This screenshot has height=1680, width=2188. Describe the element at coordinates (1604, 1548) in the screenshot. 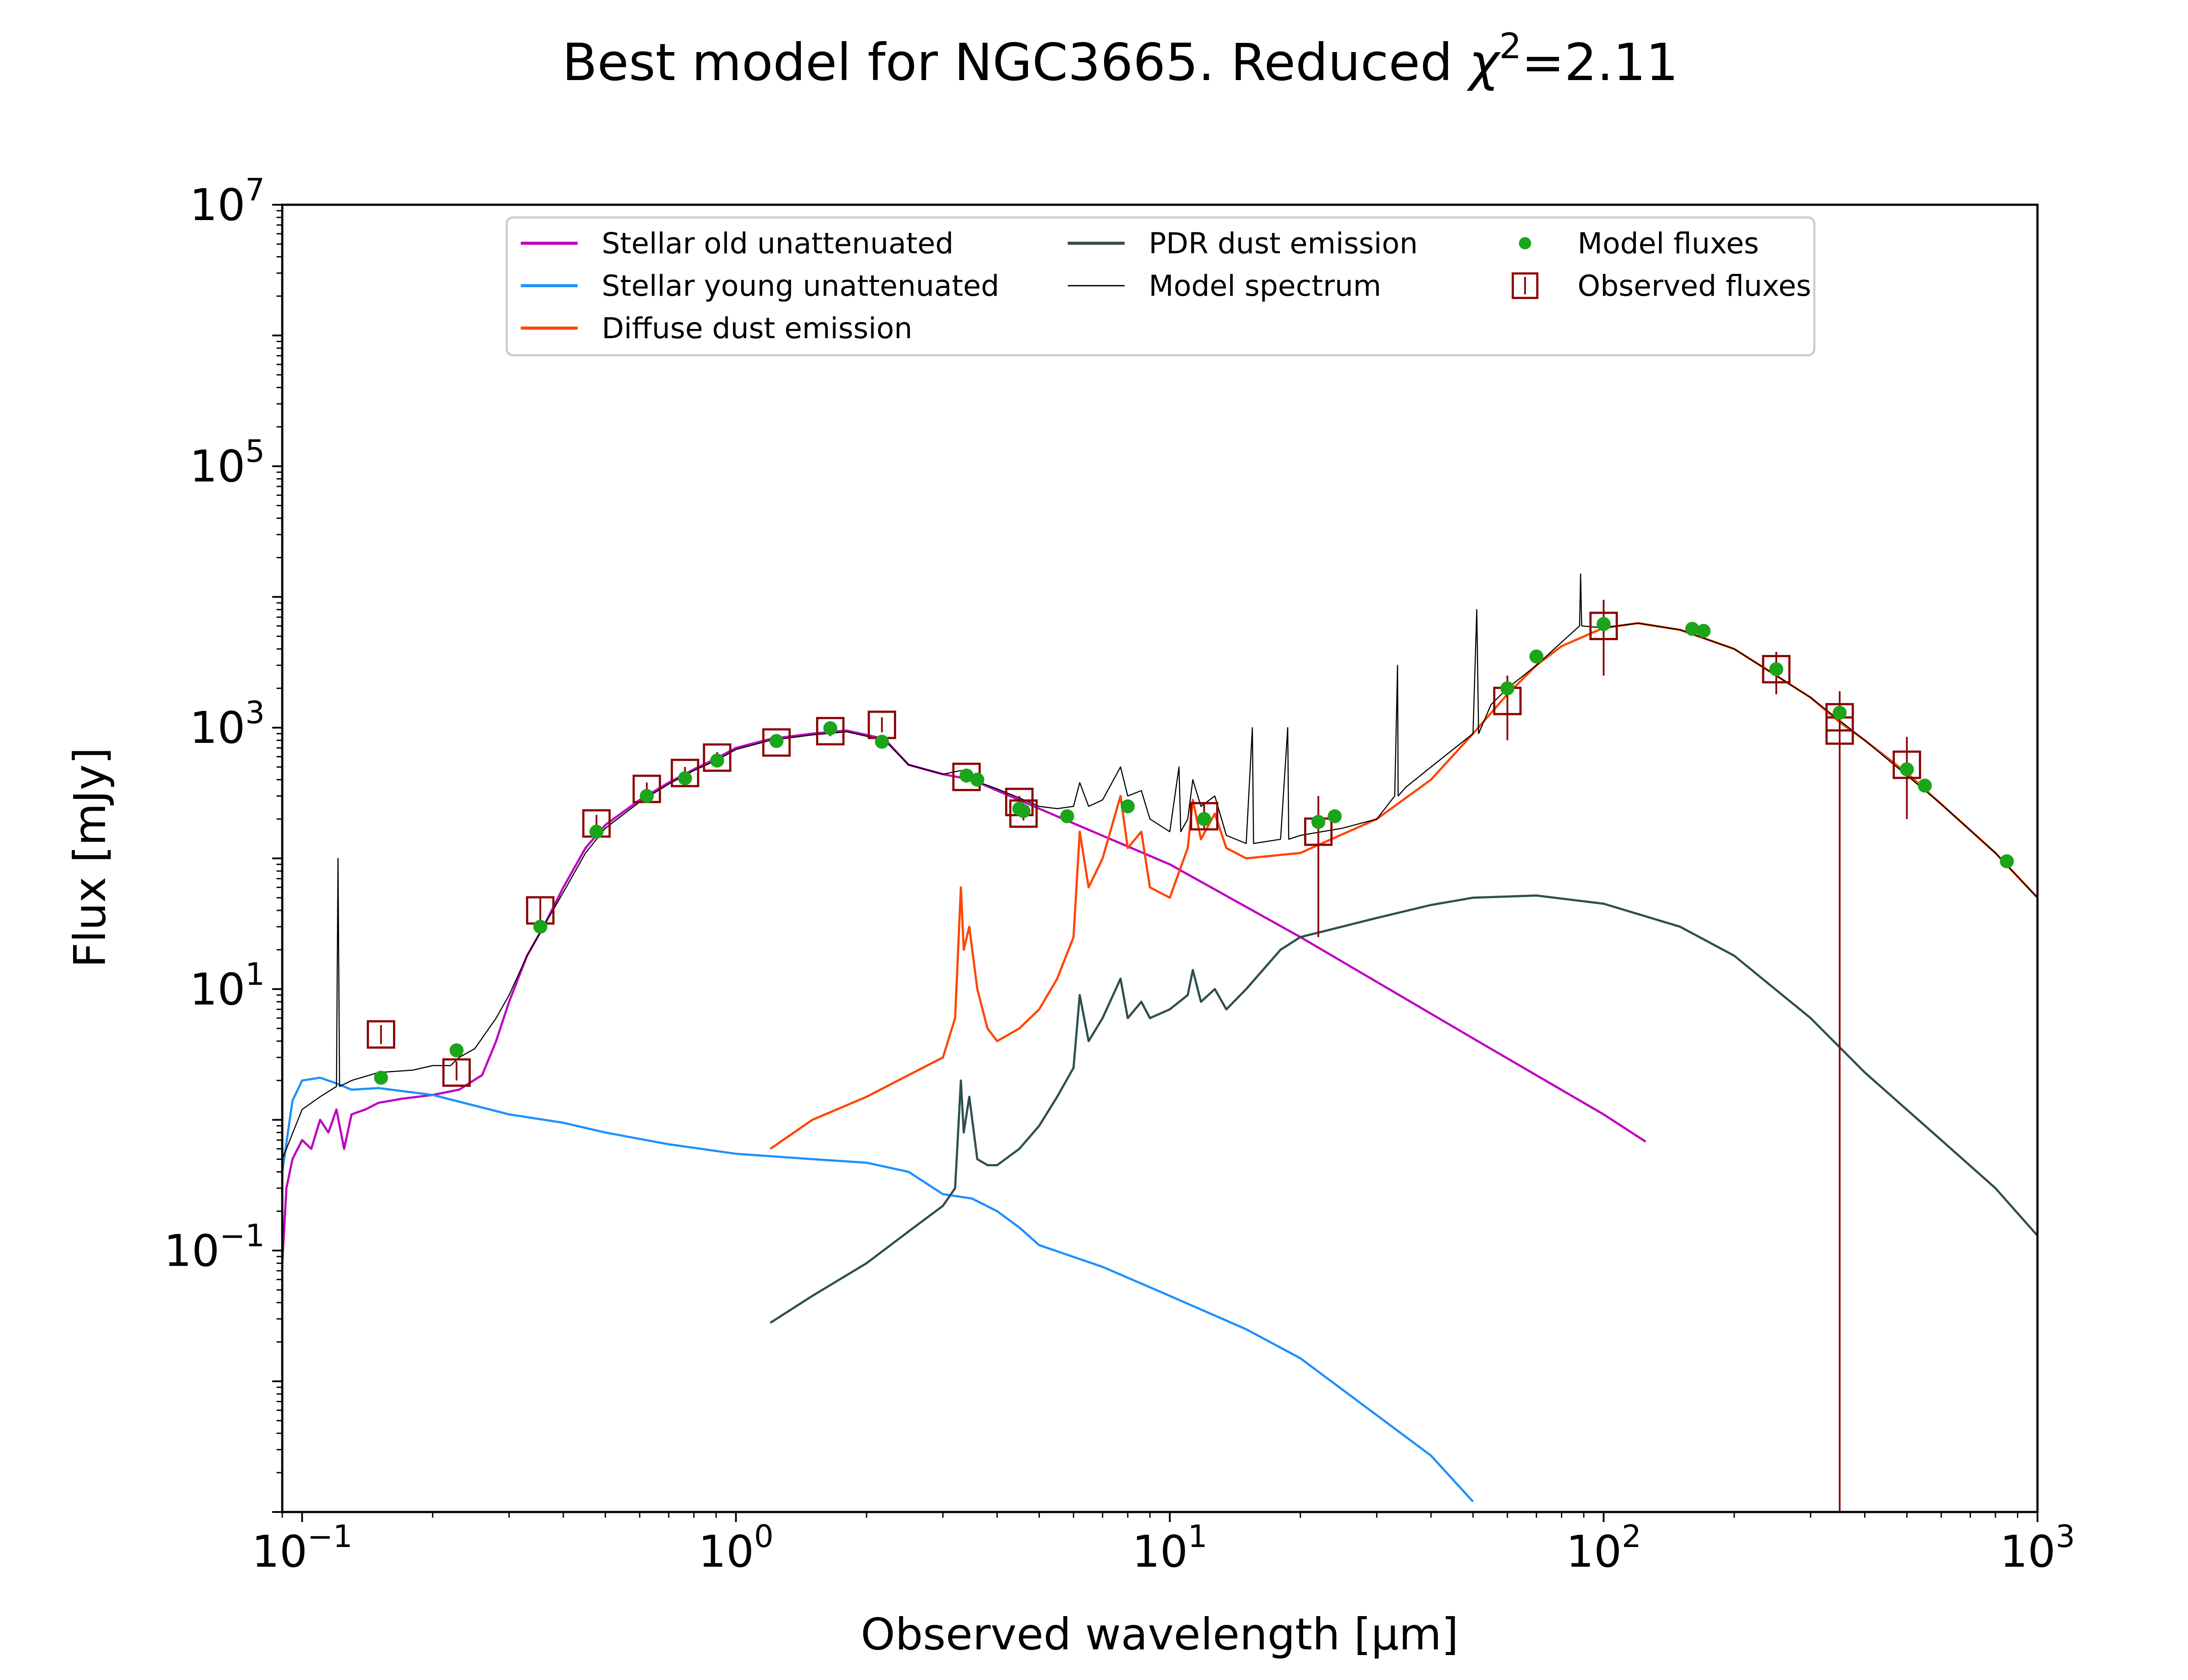

I see `x-tick-label: 10²` at that location.